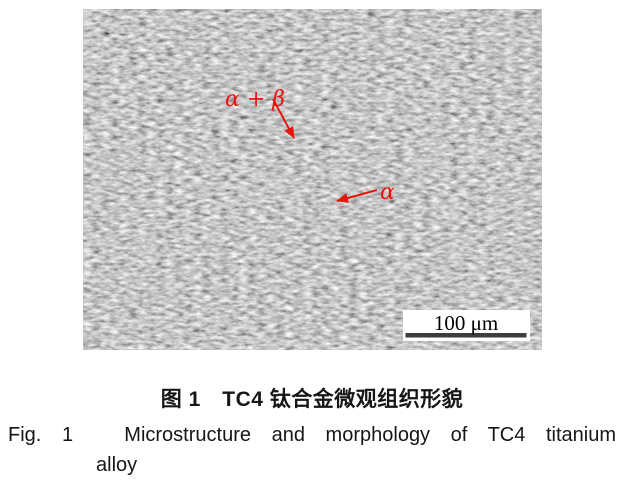 The width and height of the screenshot is (624, 483). Describe the element at coordinates (41, 435) in the screenshot. I see `caption-fig-label: Fig. 1` at that location.